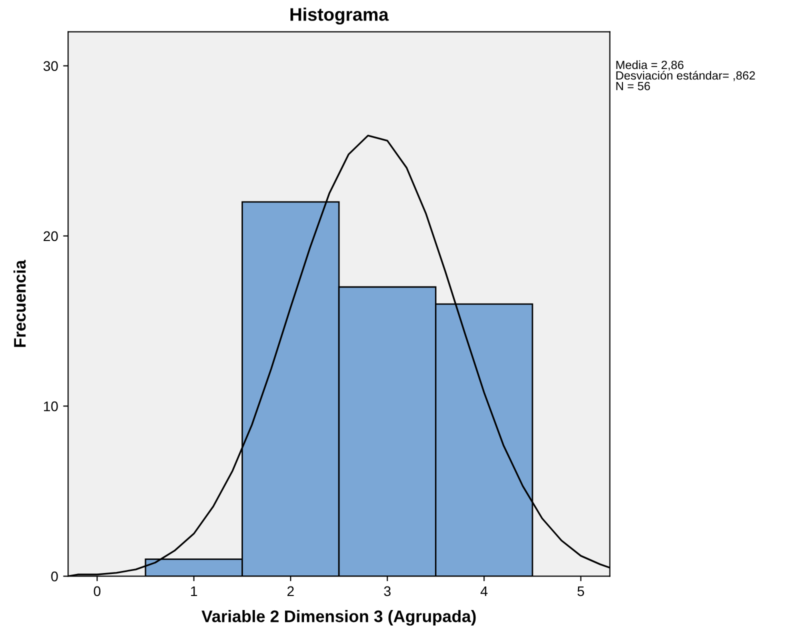 The height and width of the screenshot is (636, 792). Describe the element at coordinates (581, 591) in the screenshot. I see `x-tick-label: 5` at that location.